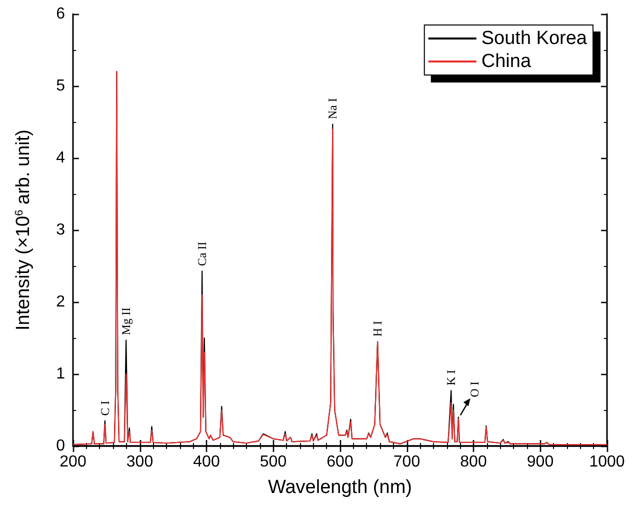 The image size is (633, 521). I want to click on legend-label: South Korea, so click(534, 38).